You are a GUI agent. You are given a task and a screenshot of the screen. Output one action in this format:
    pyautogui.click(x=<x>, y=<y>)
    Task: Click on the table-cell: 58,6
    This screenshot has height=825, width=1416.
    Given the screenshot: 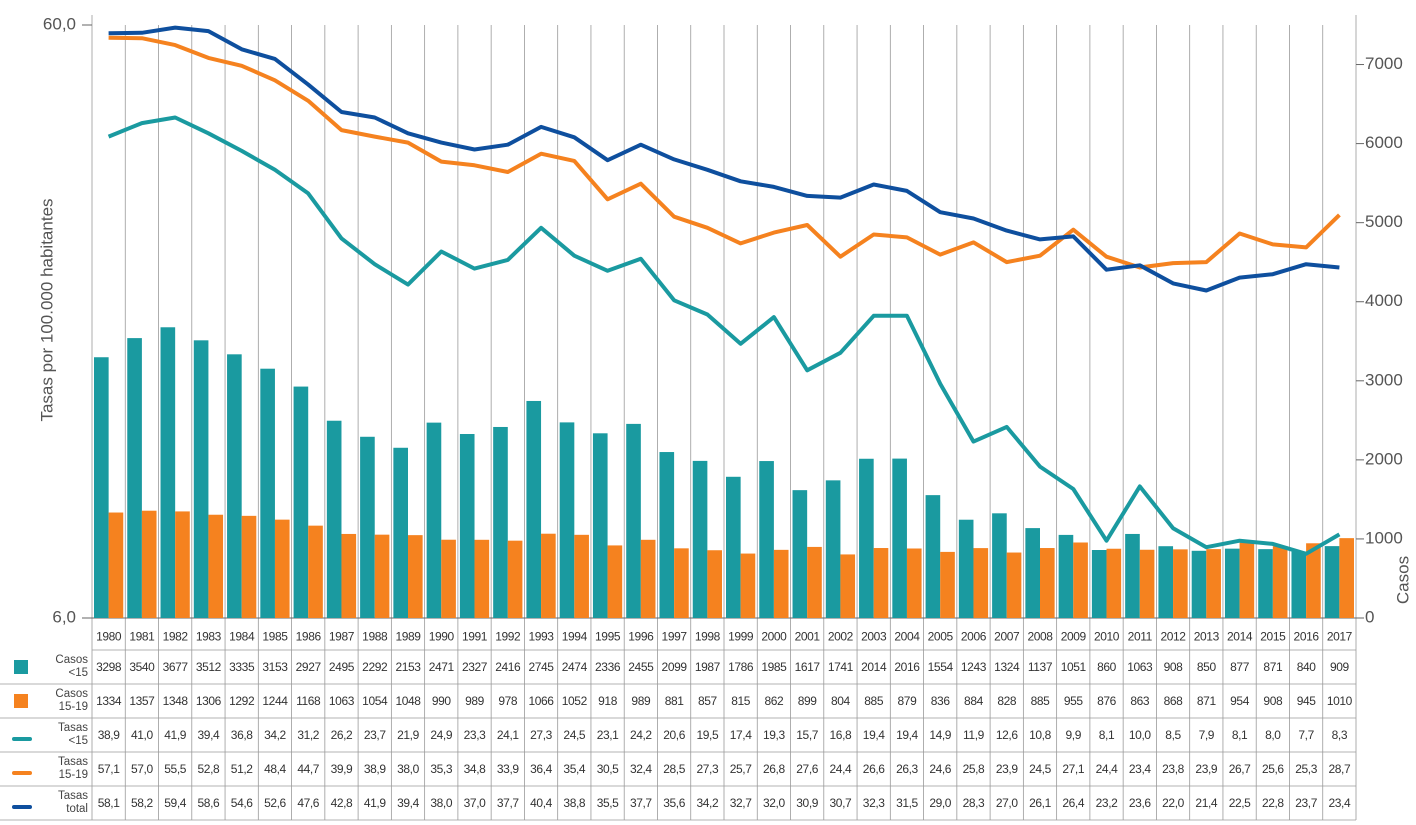 What is the action you would take?
    pyautogui.click(x=209, y=803)
    